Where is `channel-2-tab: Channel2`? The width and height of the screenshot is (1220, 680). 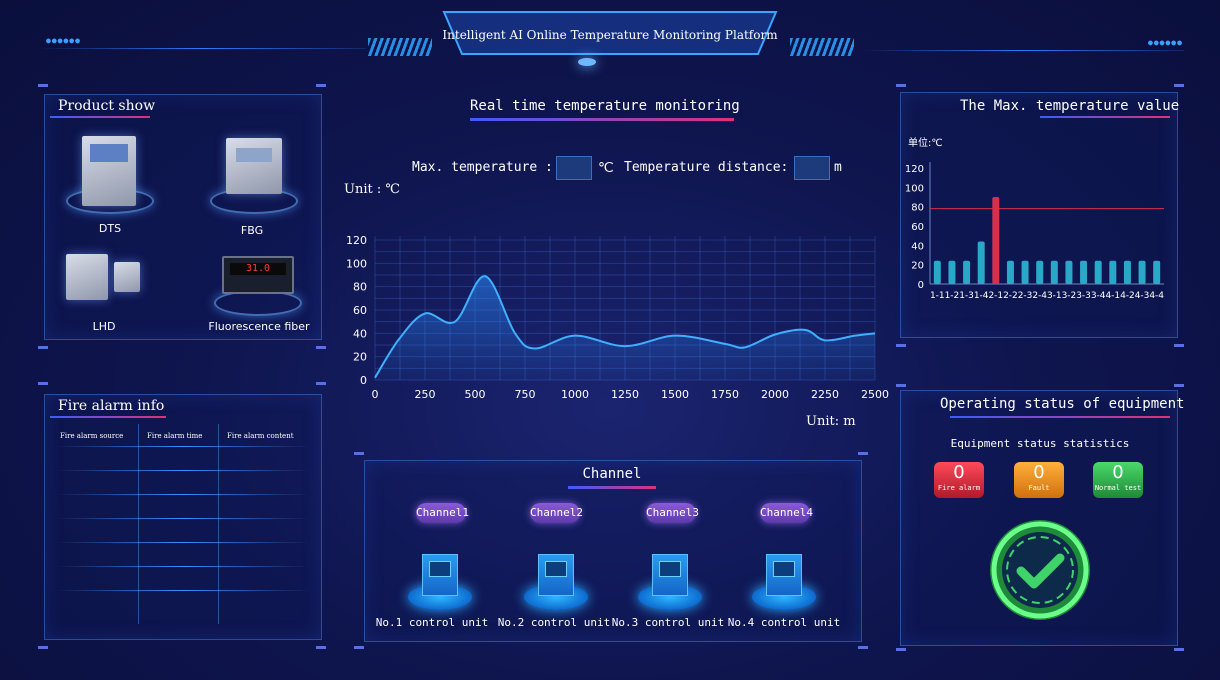
channel-2-tab: Channel2 is located at coordinates (556, 513).